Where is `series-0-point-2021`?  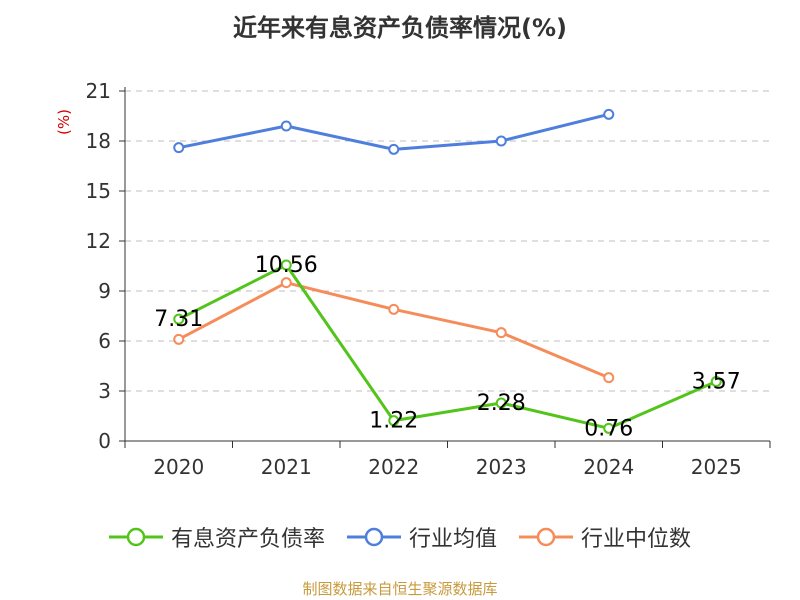 series-0-point-2021 is located at coordinates (286, 265).